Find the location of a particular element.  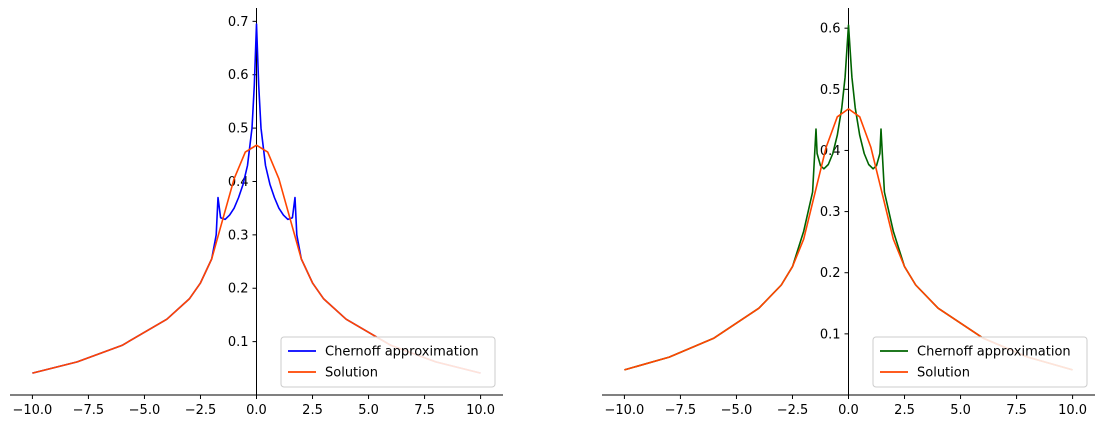

y-tick-label: 0.7 is located at coordinates (238, 22).